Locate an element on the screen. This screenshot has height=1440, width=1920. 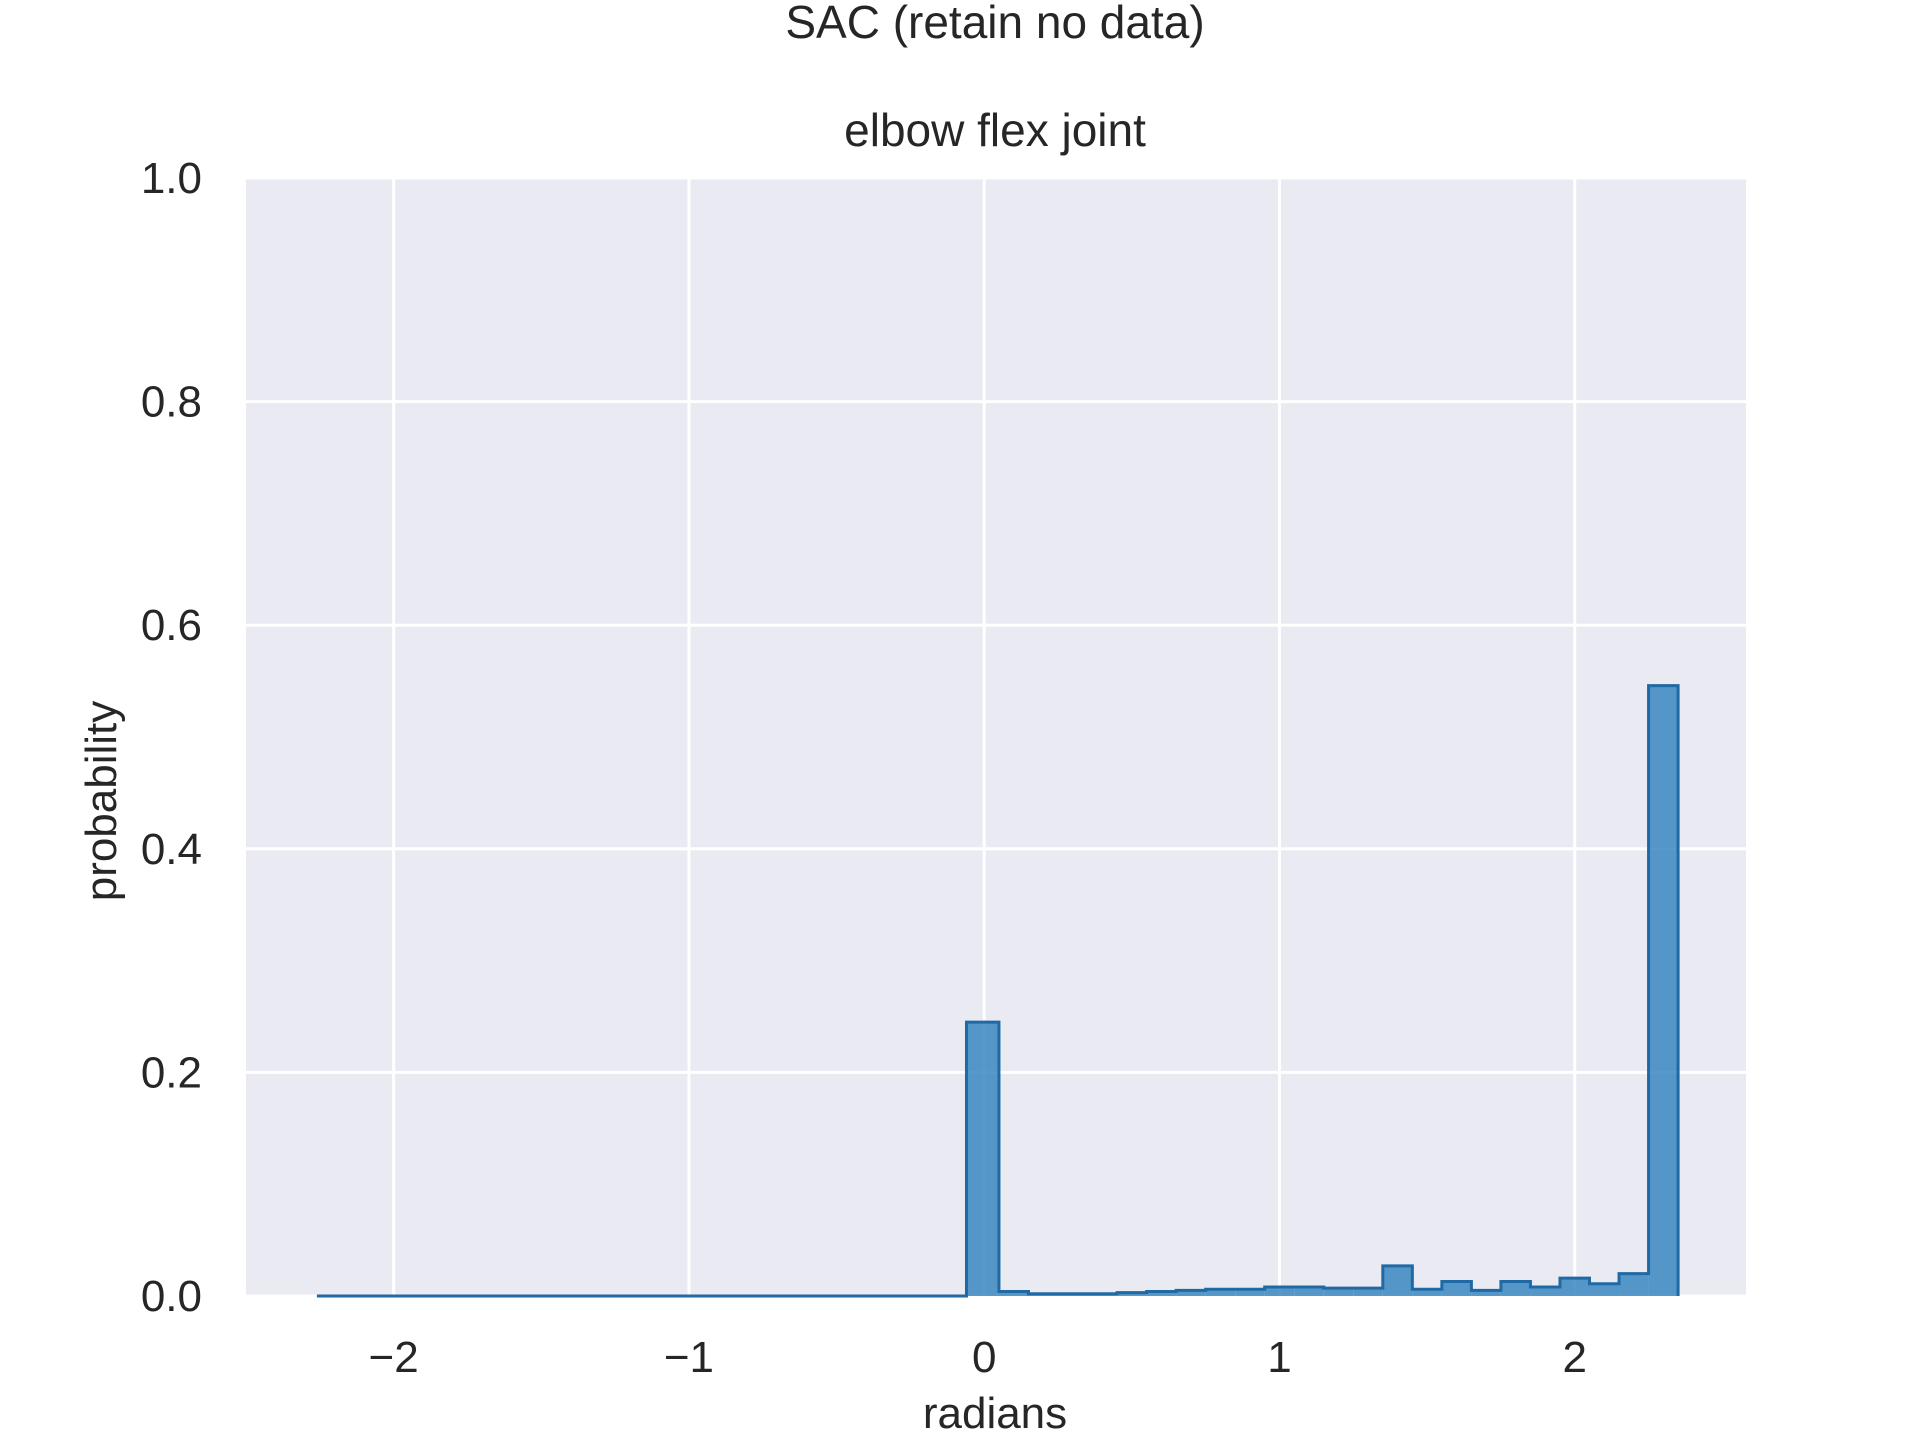
x-tick-label: 1 is located at coordinates (1279, 1357).